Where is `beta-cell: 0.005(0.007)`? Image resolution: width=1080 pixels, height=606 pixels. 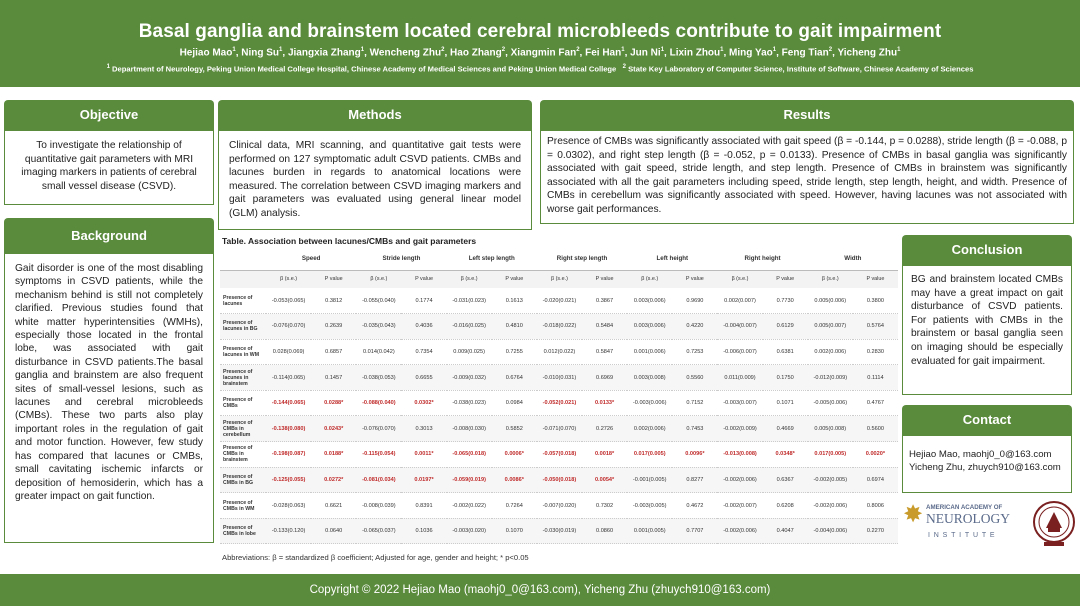 beta-cell: 0.005(0.007) is located at coordinates (830, 326).